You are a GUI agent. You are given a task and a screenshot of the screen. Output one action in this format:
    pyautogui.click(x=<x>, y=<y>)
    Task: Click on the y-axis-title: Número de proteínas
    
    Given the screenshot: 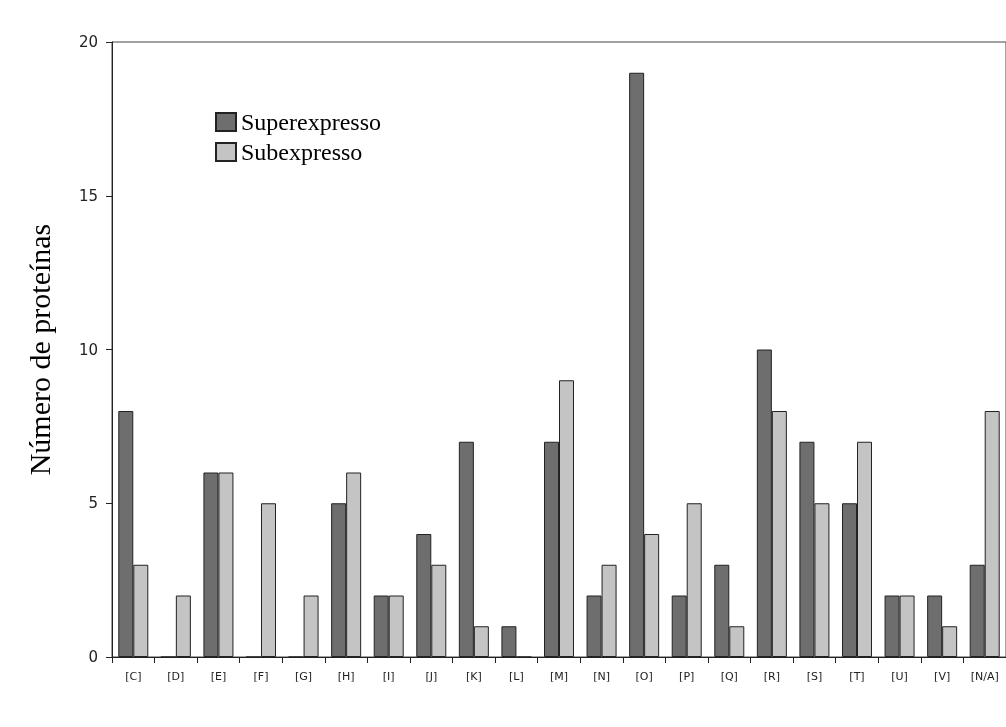 What is the action you would take?
    pyautogui.click(x=39, y=349)
    